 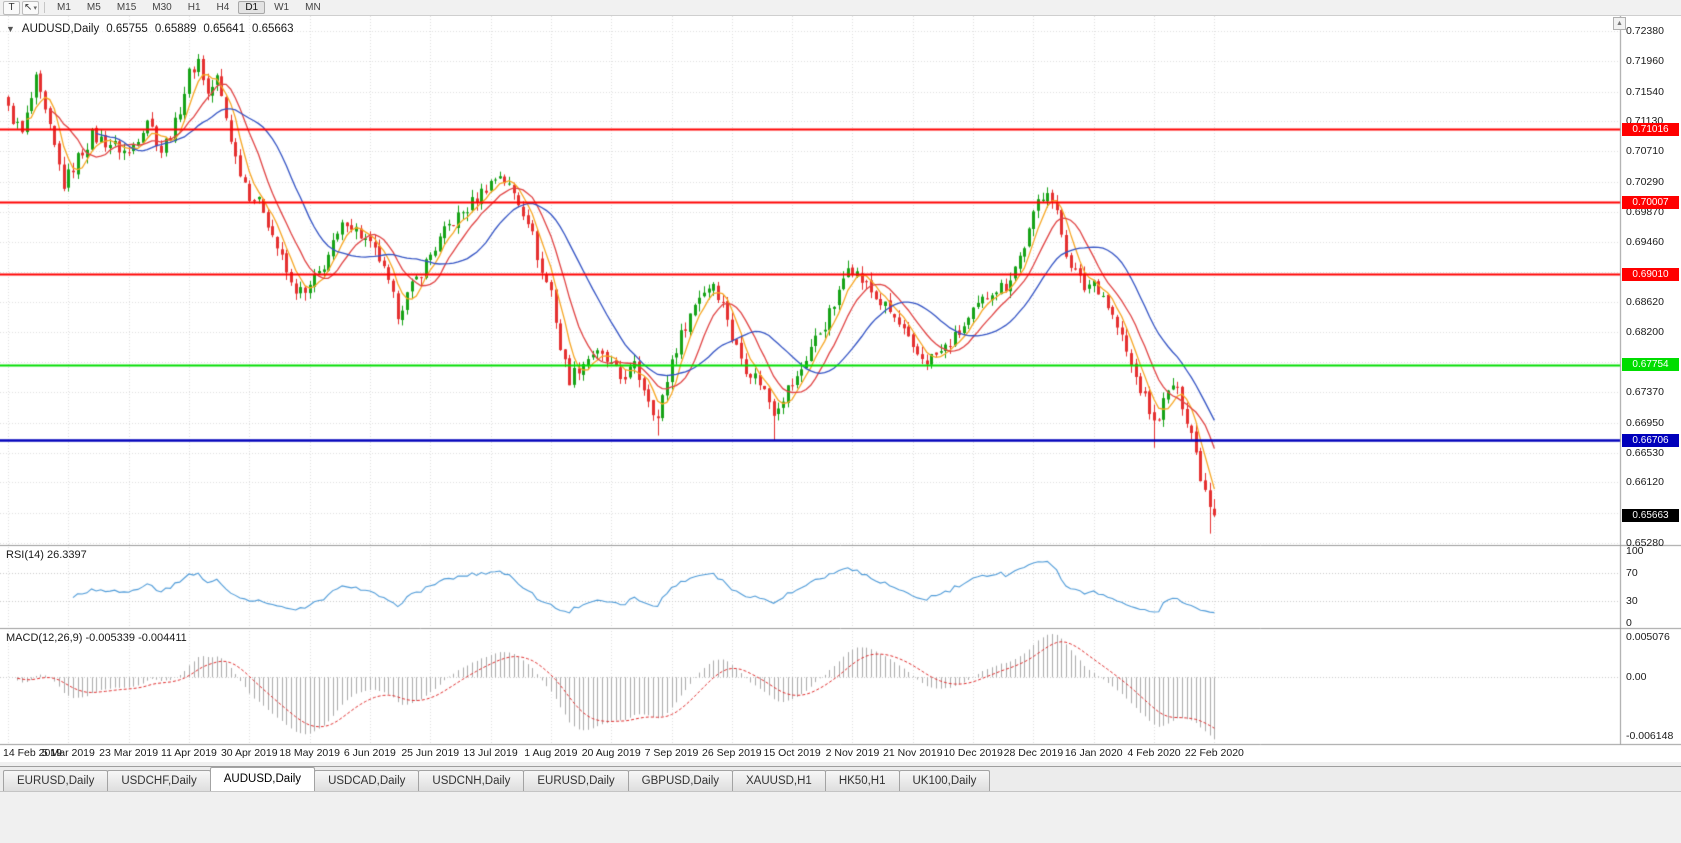 I want to click on timeframe-button-h4: H4, so click(x=223, y=7).